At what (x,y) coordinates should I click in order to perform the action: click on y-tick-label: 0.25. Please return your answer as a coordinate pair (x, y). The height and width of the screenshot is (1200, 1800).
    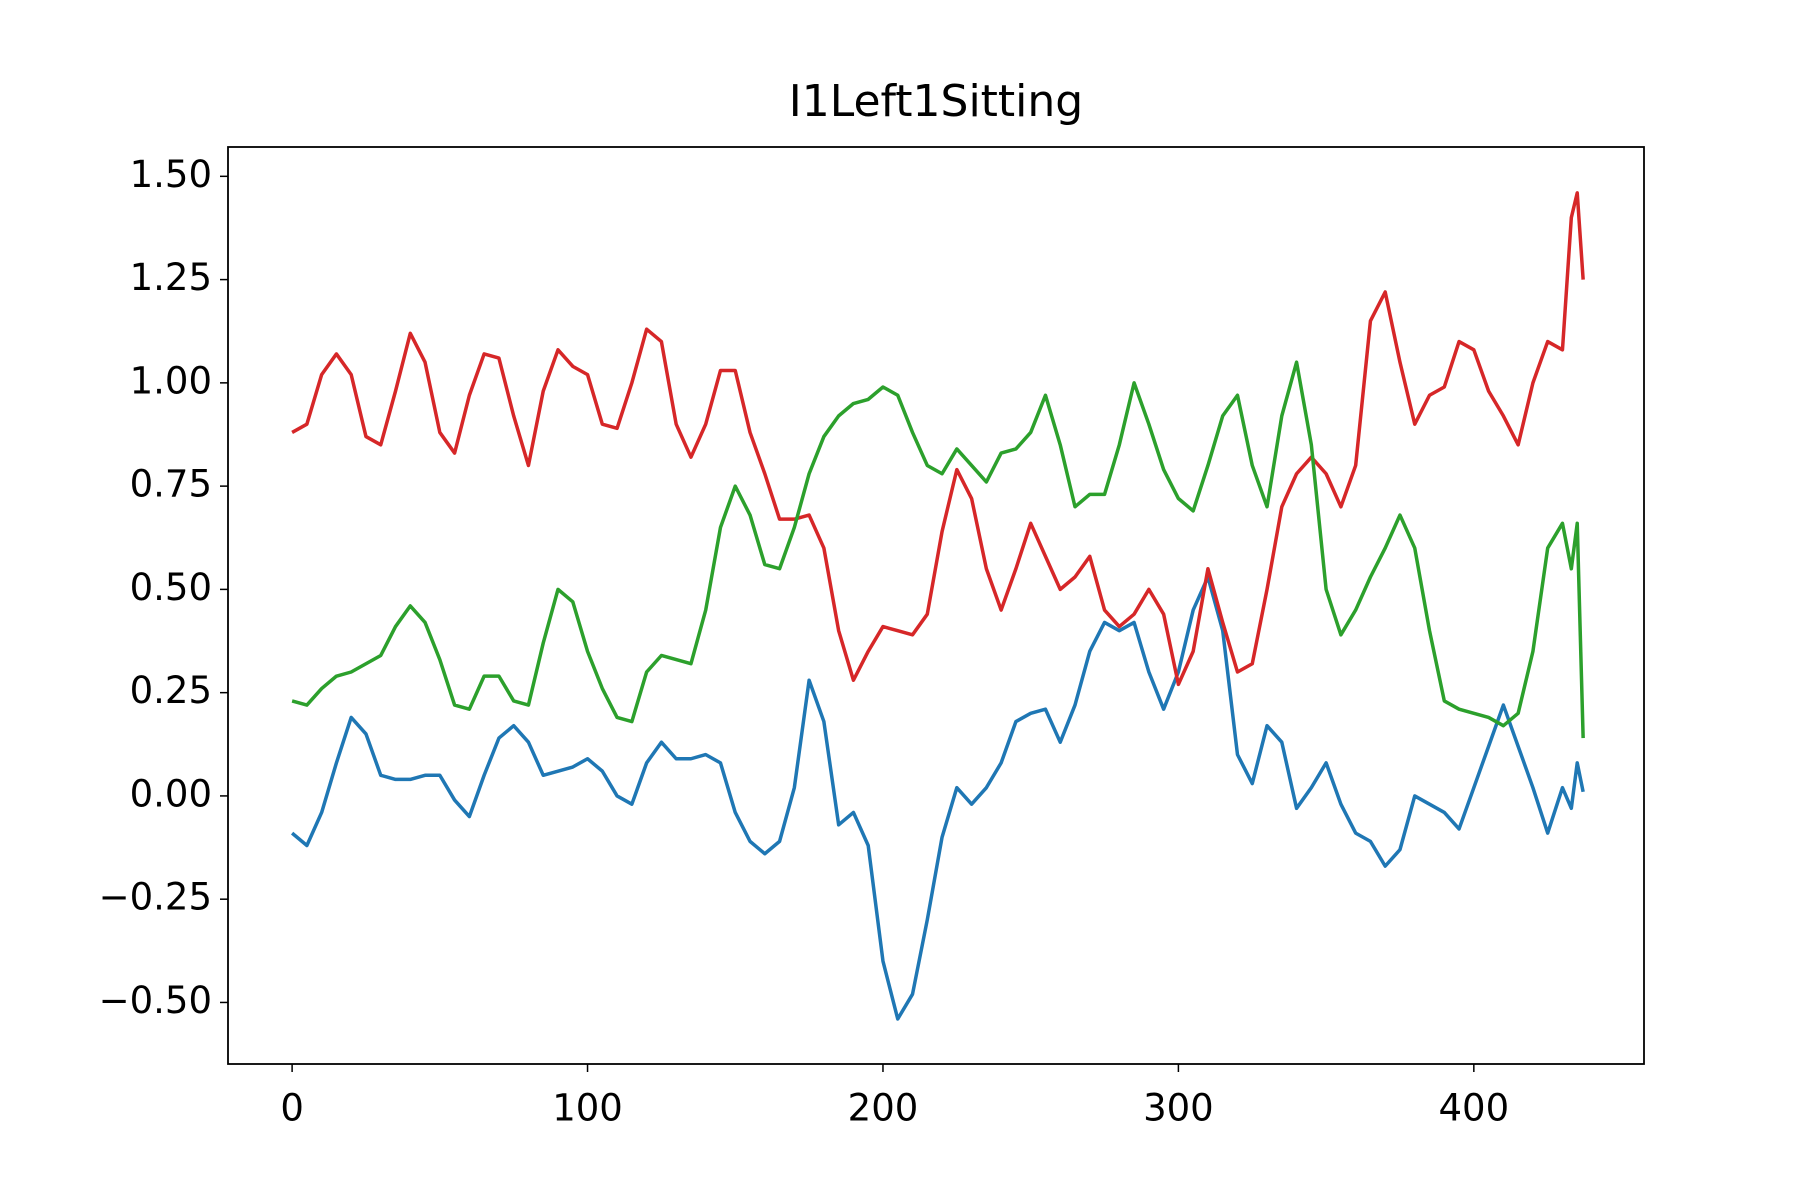
    Looking at the image, I should click on (171, 690).